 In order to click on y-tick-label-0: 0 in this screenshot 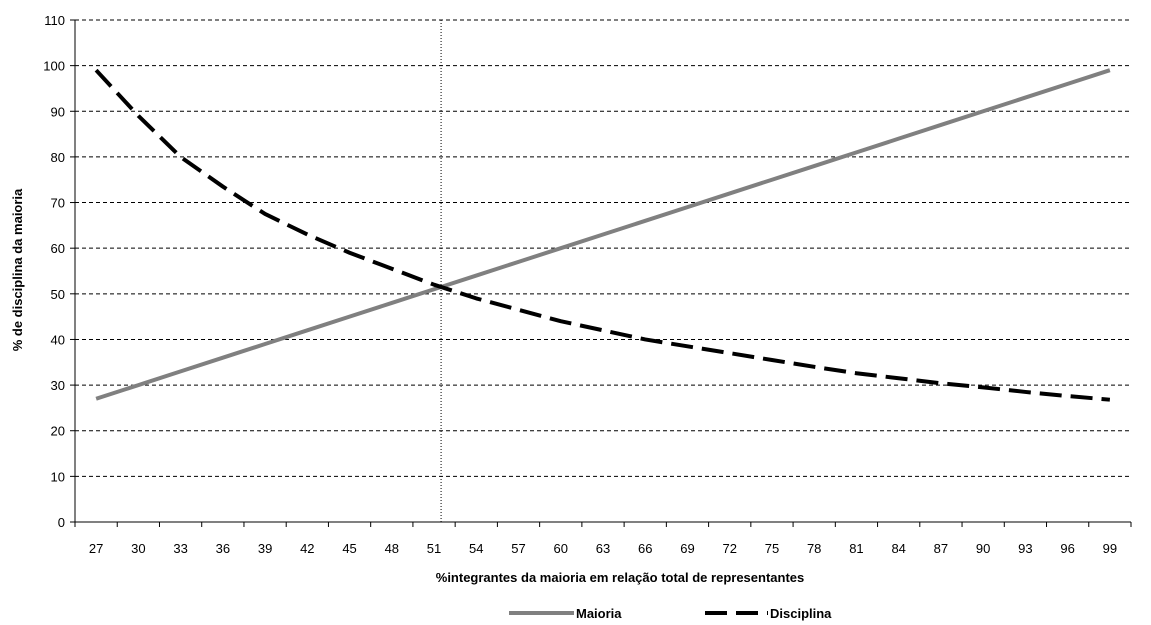, I will do `click(61, 522)`.